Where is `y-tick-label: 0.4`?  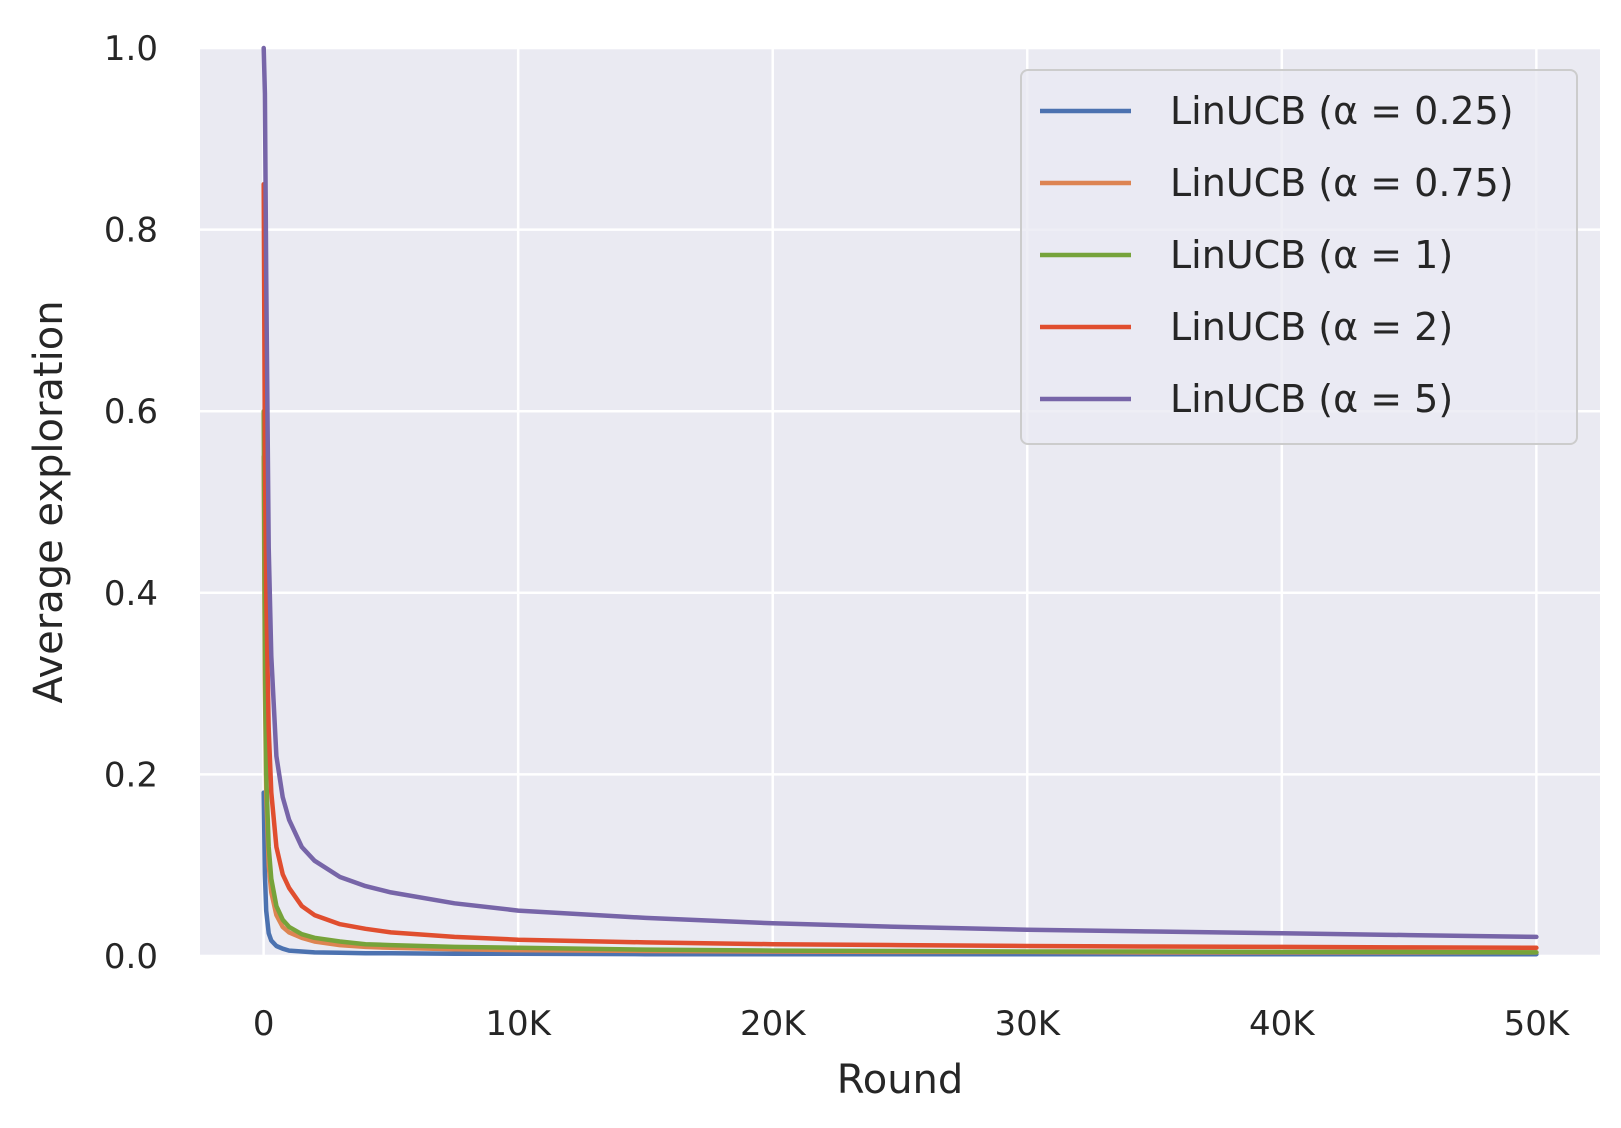 y-tick-label: 0.4 is located at coordinates (131, 594).